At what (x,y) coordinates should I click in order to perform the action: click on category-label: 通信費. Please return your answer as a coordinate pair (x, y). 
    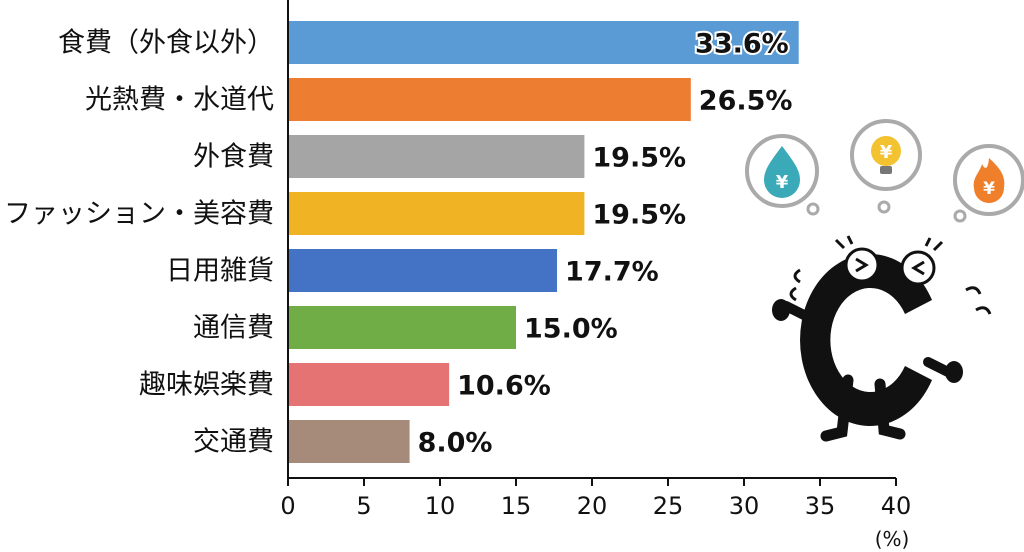
    Looking at the image, I should click on (233, 328).